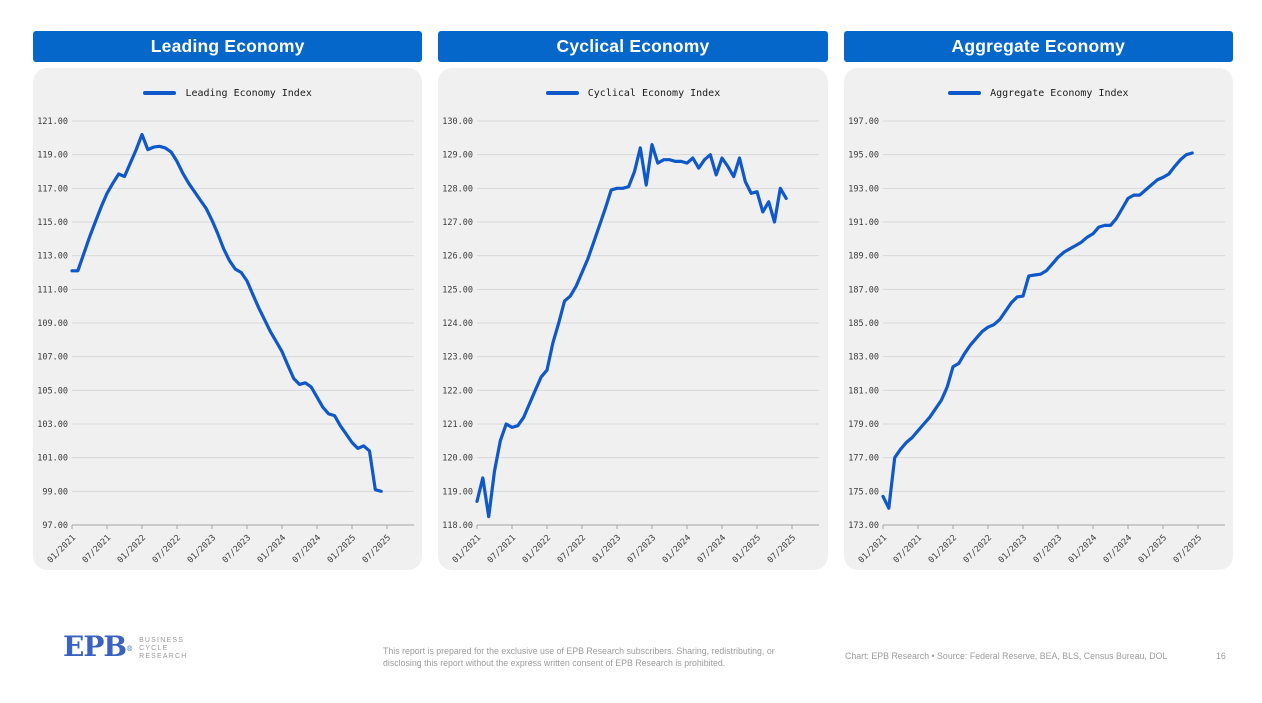  I want to click on y-axis-tick-label: 115.00, so click(52, 223).